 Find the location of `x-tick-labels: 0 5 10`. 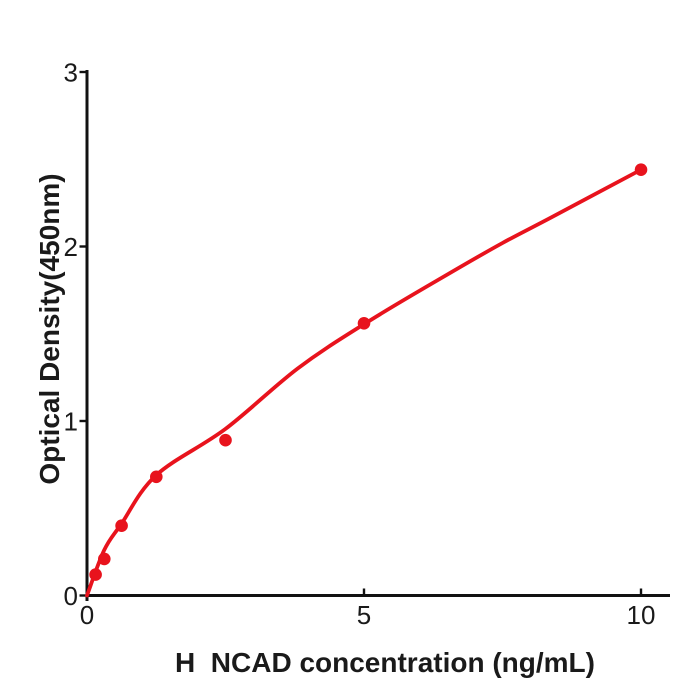

x-tick-labels: 0 5 10 is located at coordinates (368, 615).